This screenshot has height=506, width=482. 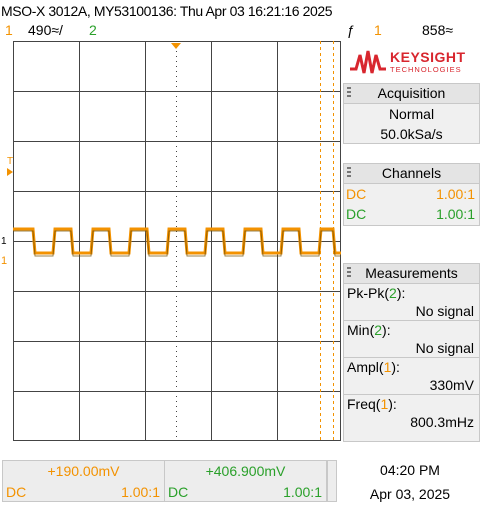 I want to click on logo-name: KEYSIGHT, so click(x=428, y=57).